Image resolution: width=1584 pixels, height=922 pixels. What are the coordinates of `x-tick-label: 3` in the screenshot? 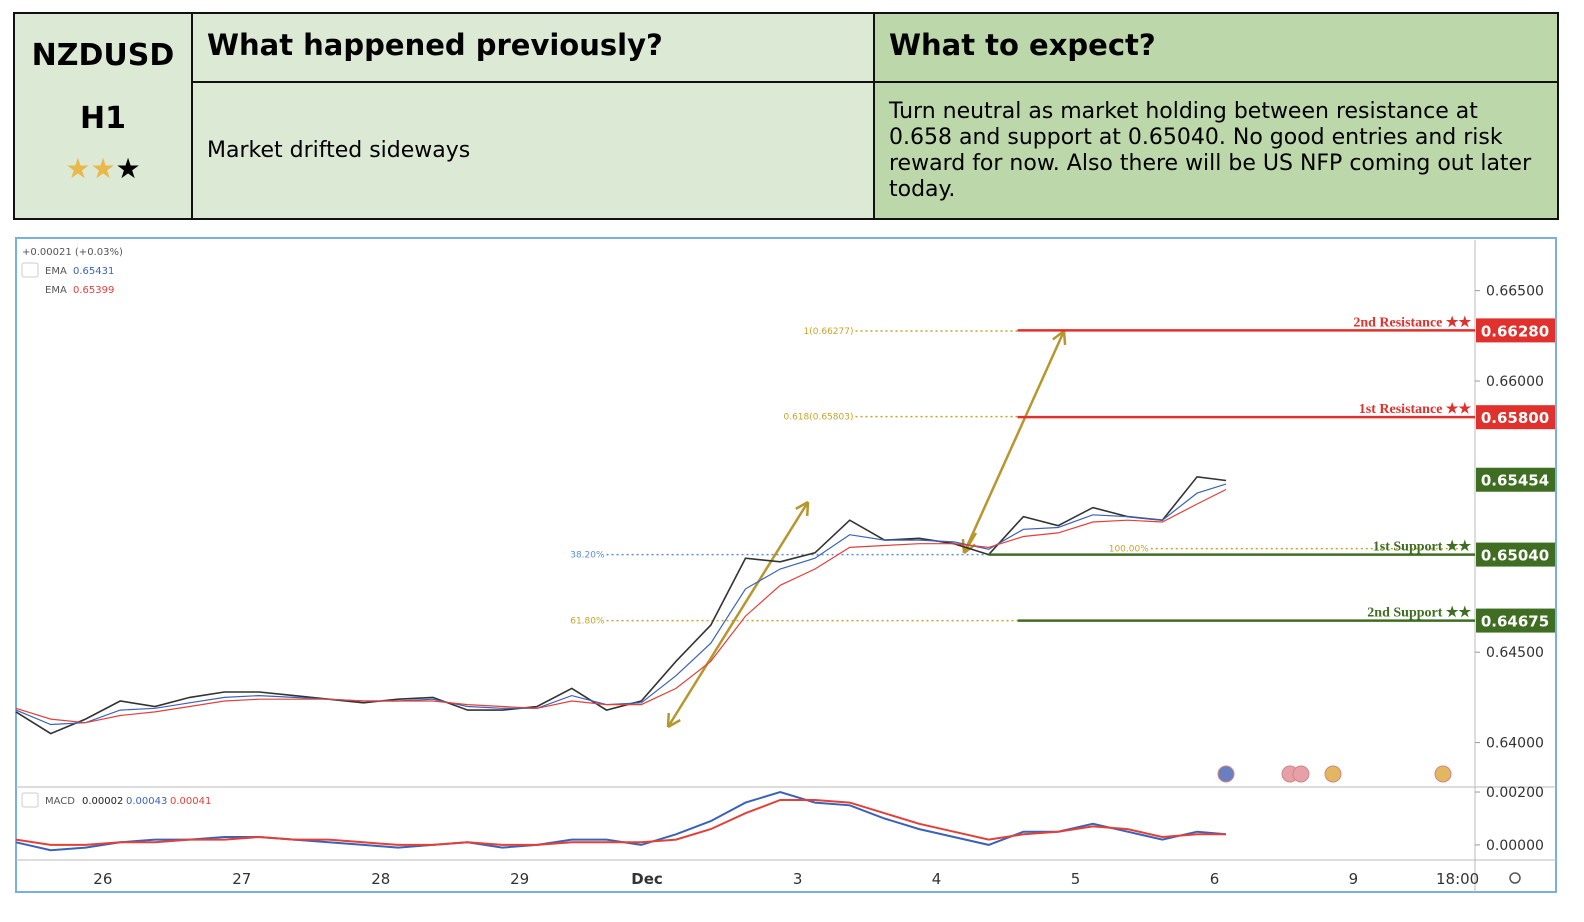 It's located at (798, 879).